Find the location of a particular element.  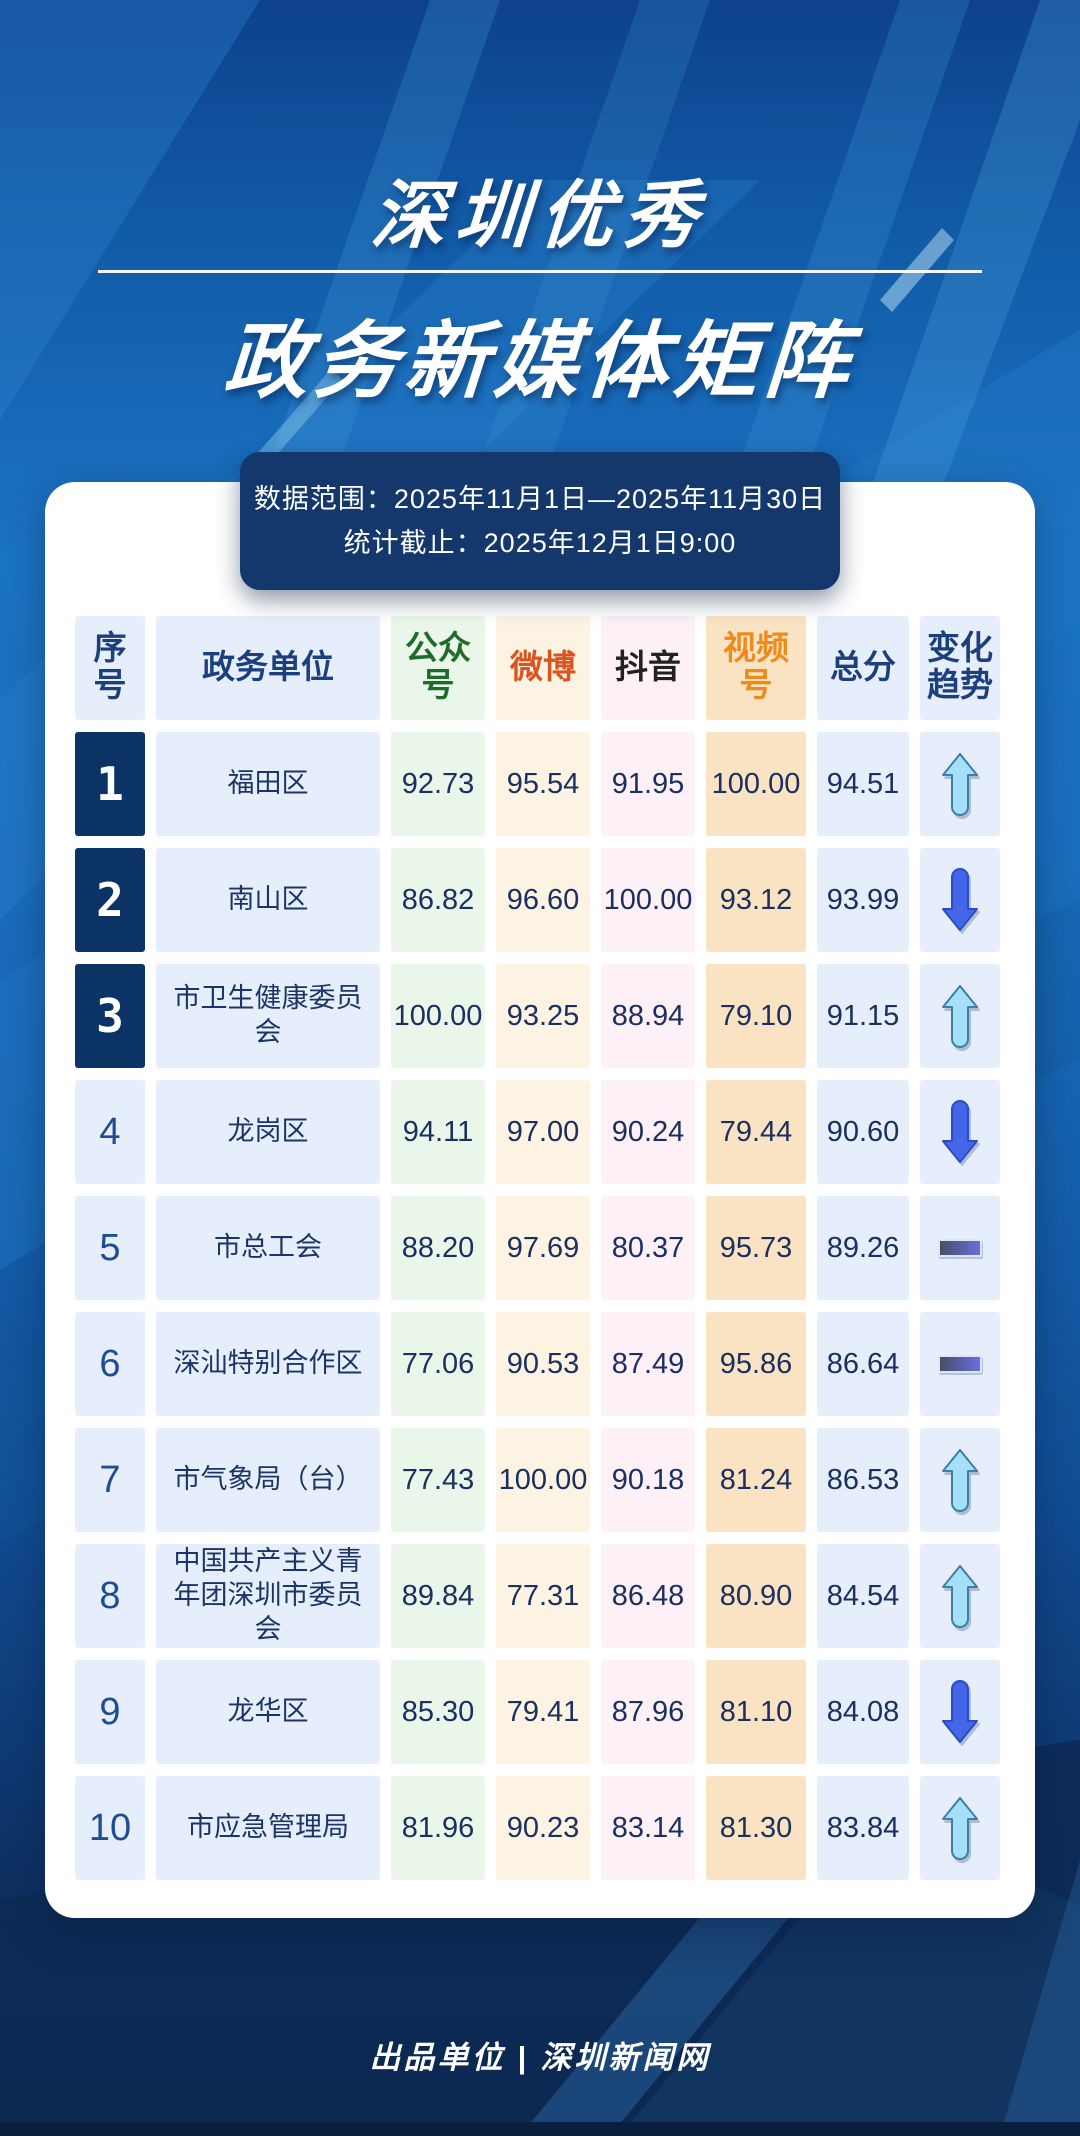

footer: 出品单位 | 深圳新闻网 is located at coordinates (540, 2054).